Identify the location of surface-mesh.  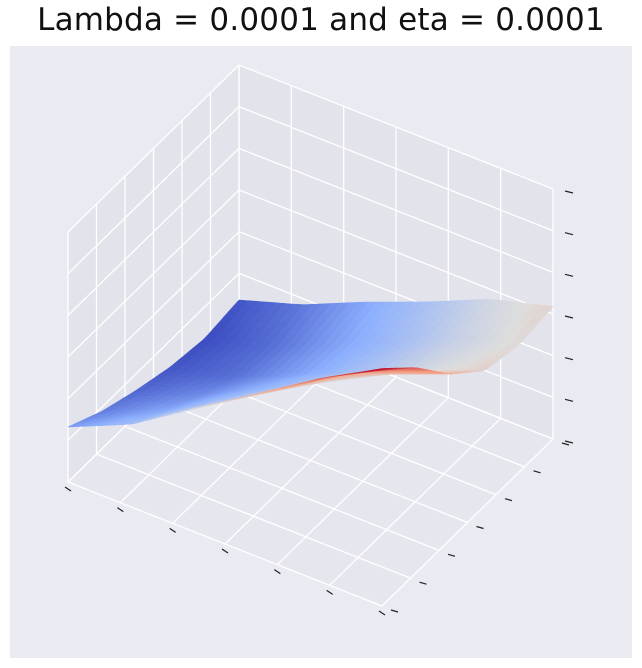
(310, 363).